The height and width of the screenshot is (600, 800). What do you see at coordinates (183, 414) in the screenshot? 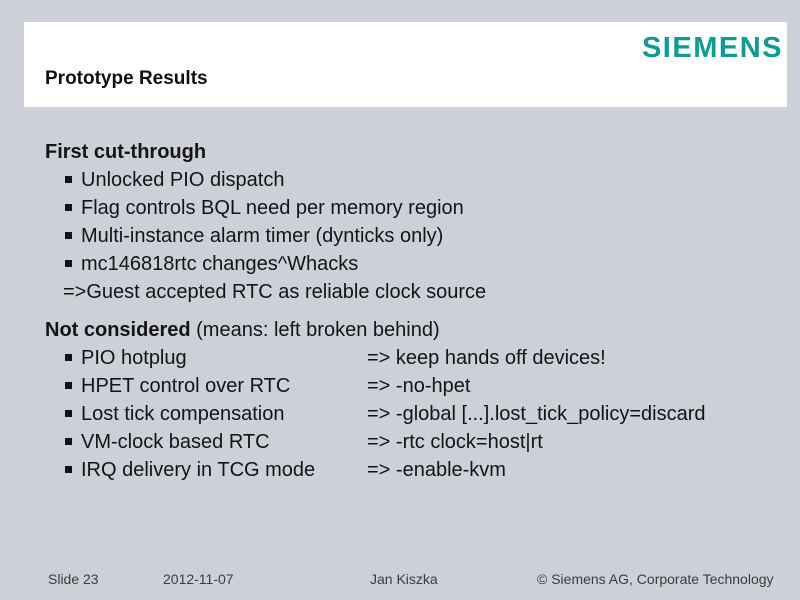
I see `row-label: Lost tick compensation` at bounding box center [183, 414].